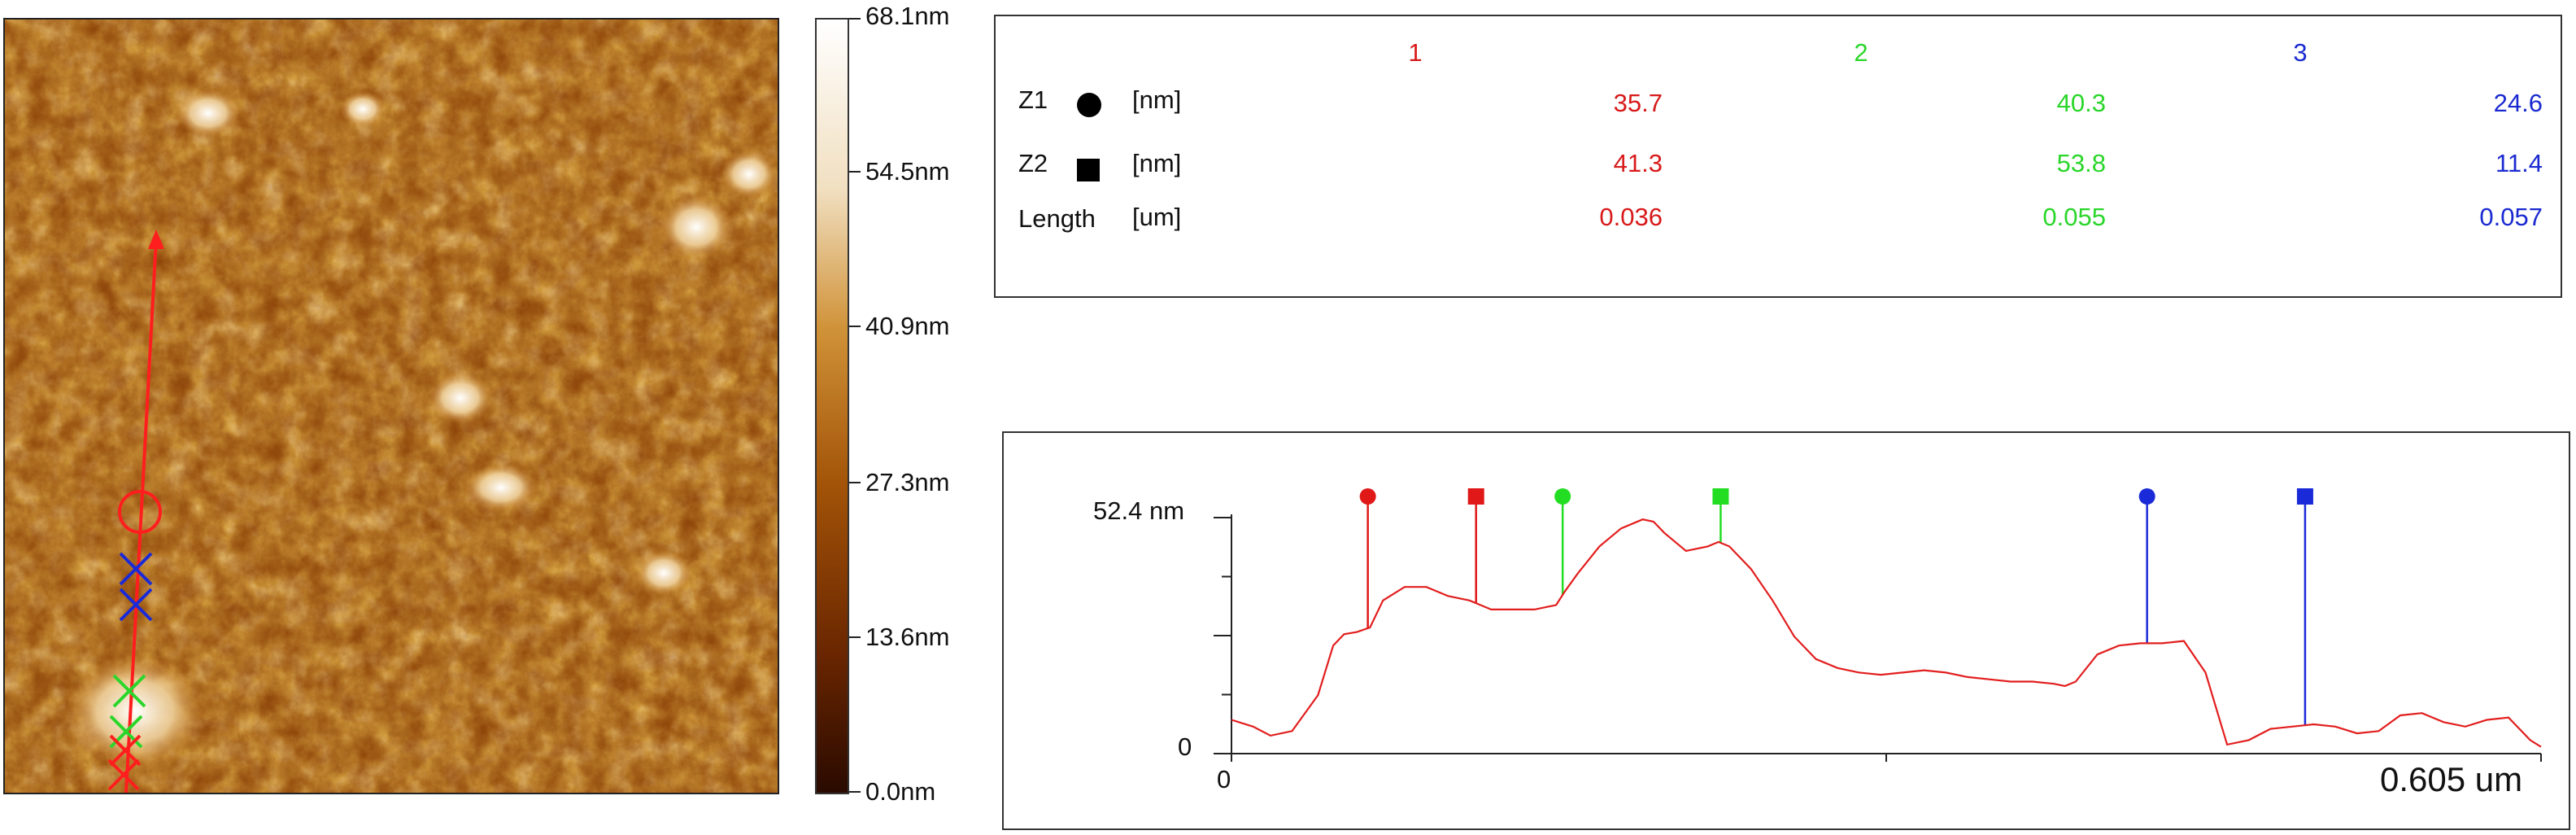 This screenshot has width=2576, height=835. What do you see at coordinates (1886, 633) in the screenshot?
I see `height-profile-trace` at bounding box center [1886, 633].